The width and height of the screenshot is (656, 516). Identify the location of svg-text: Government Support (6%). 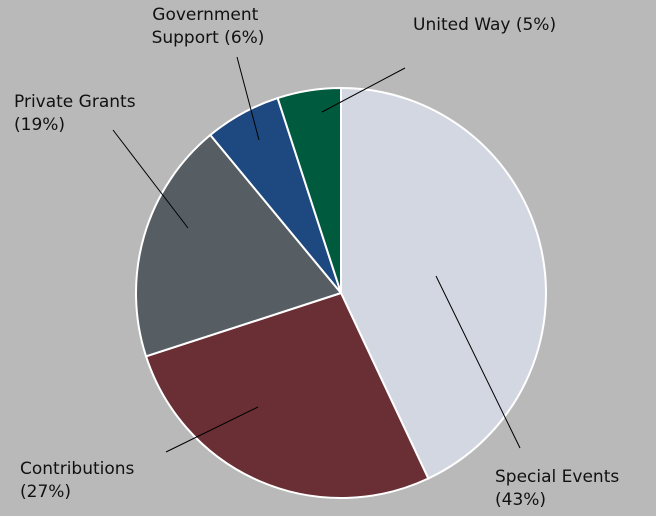
(208, 26).